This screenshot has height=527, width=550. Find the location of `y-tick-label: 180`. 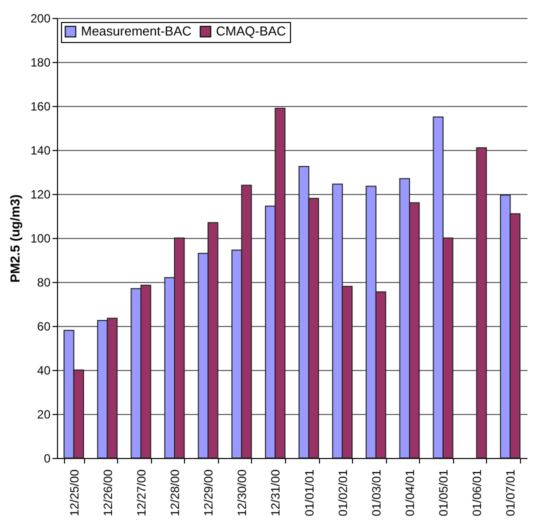

y-tick-label: 180 is located at coordinates (40, 63).